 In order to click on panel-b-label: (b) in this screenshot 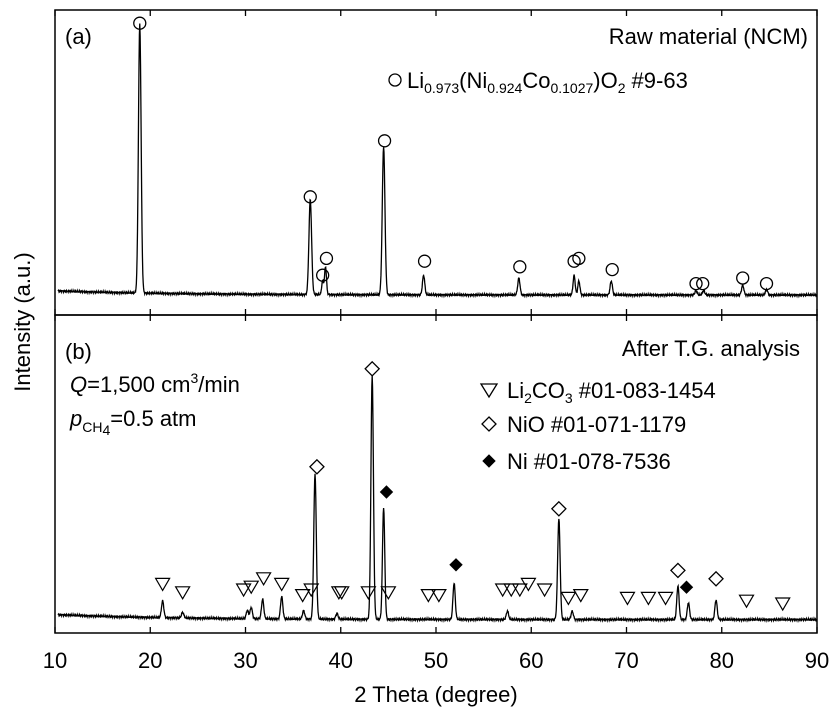, I will do `click(78, 351)`.